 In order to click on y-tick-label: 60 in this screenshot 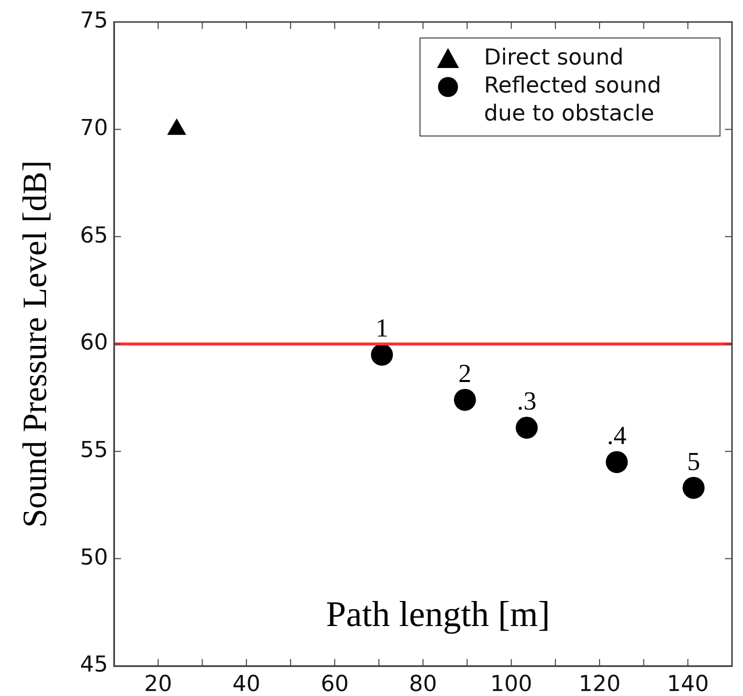, I will do `click(94, 343)`.